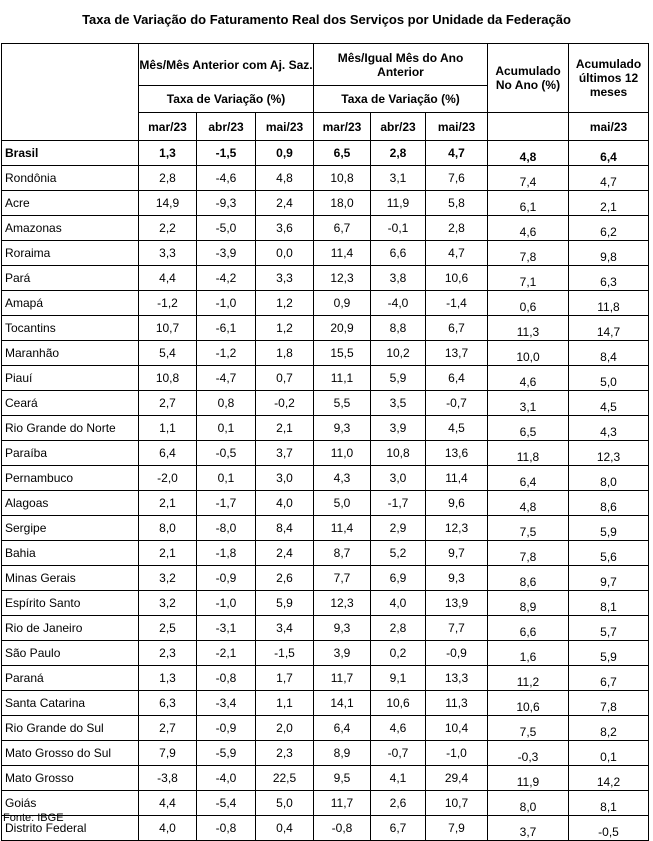 The image size is (653, 841). Describe the element at coordinates (167, 628) in the screenshot. I see `table-cell: 2,5` at that location.